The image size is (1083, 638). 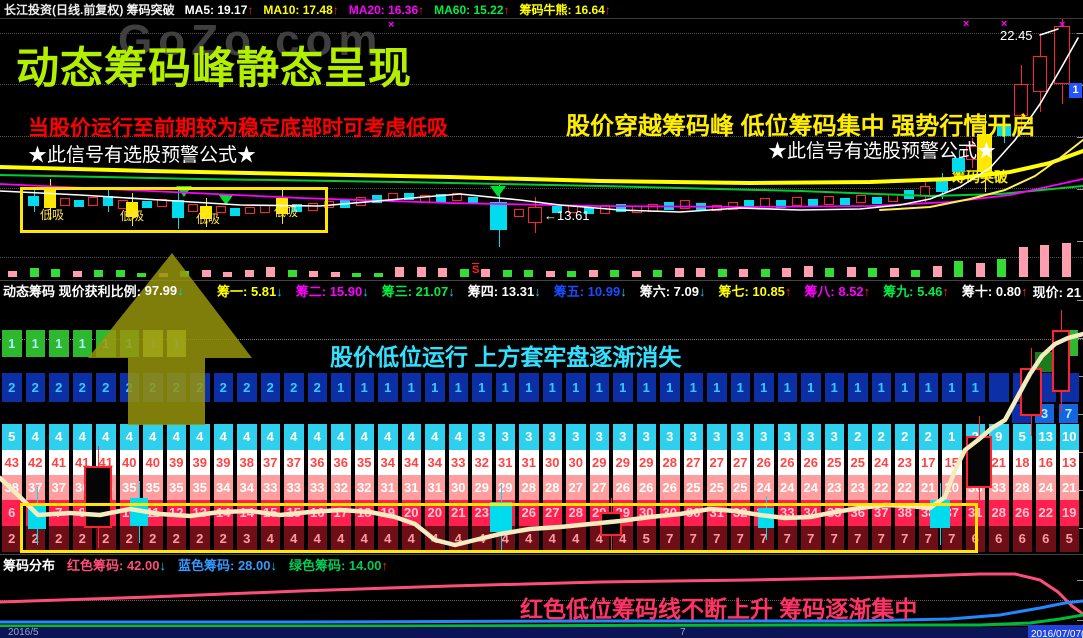 I want to click on chip-cell: 17, so click(x=928, y=462).